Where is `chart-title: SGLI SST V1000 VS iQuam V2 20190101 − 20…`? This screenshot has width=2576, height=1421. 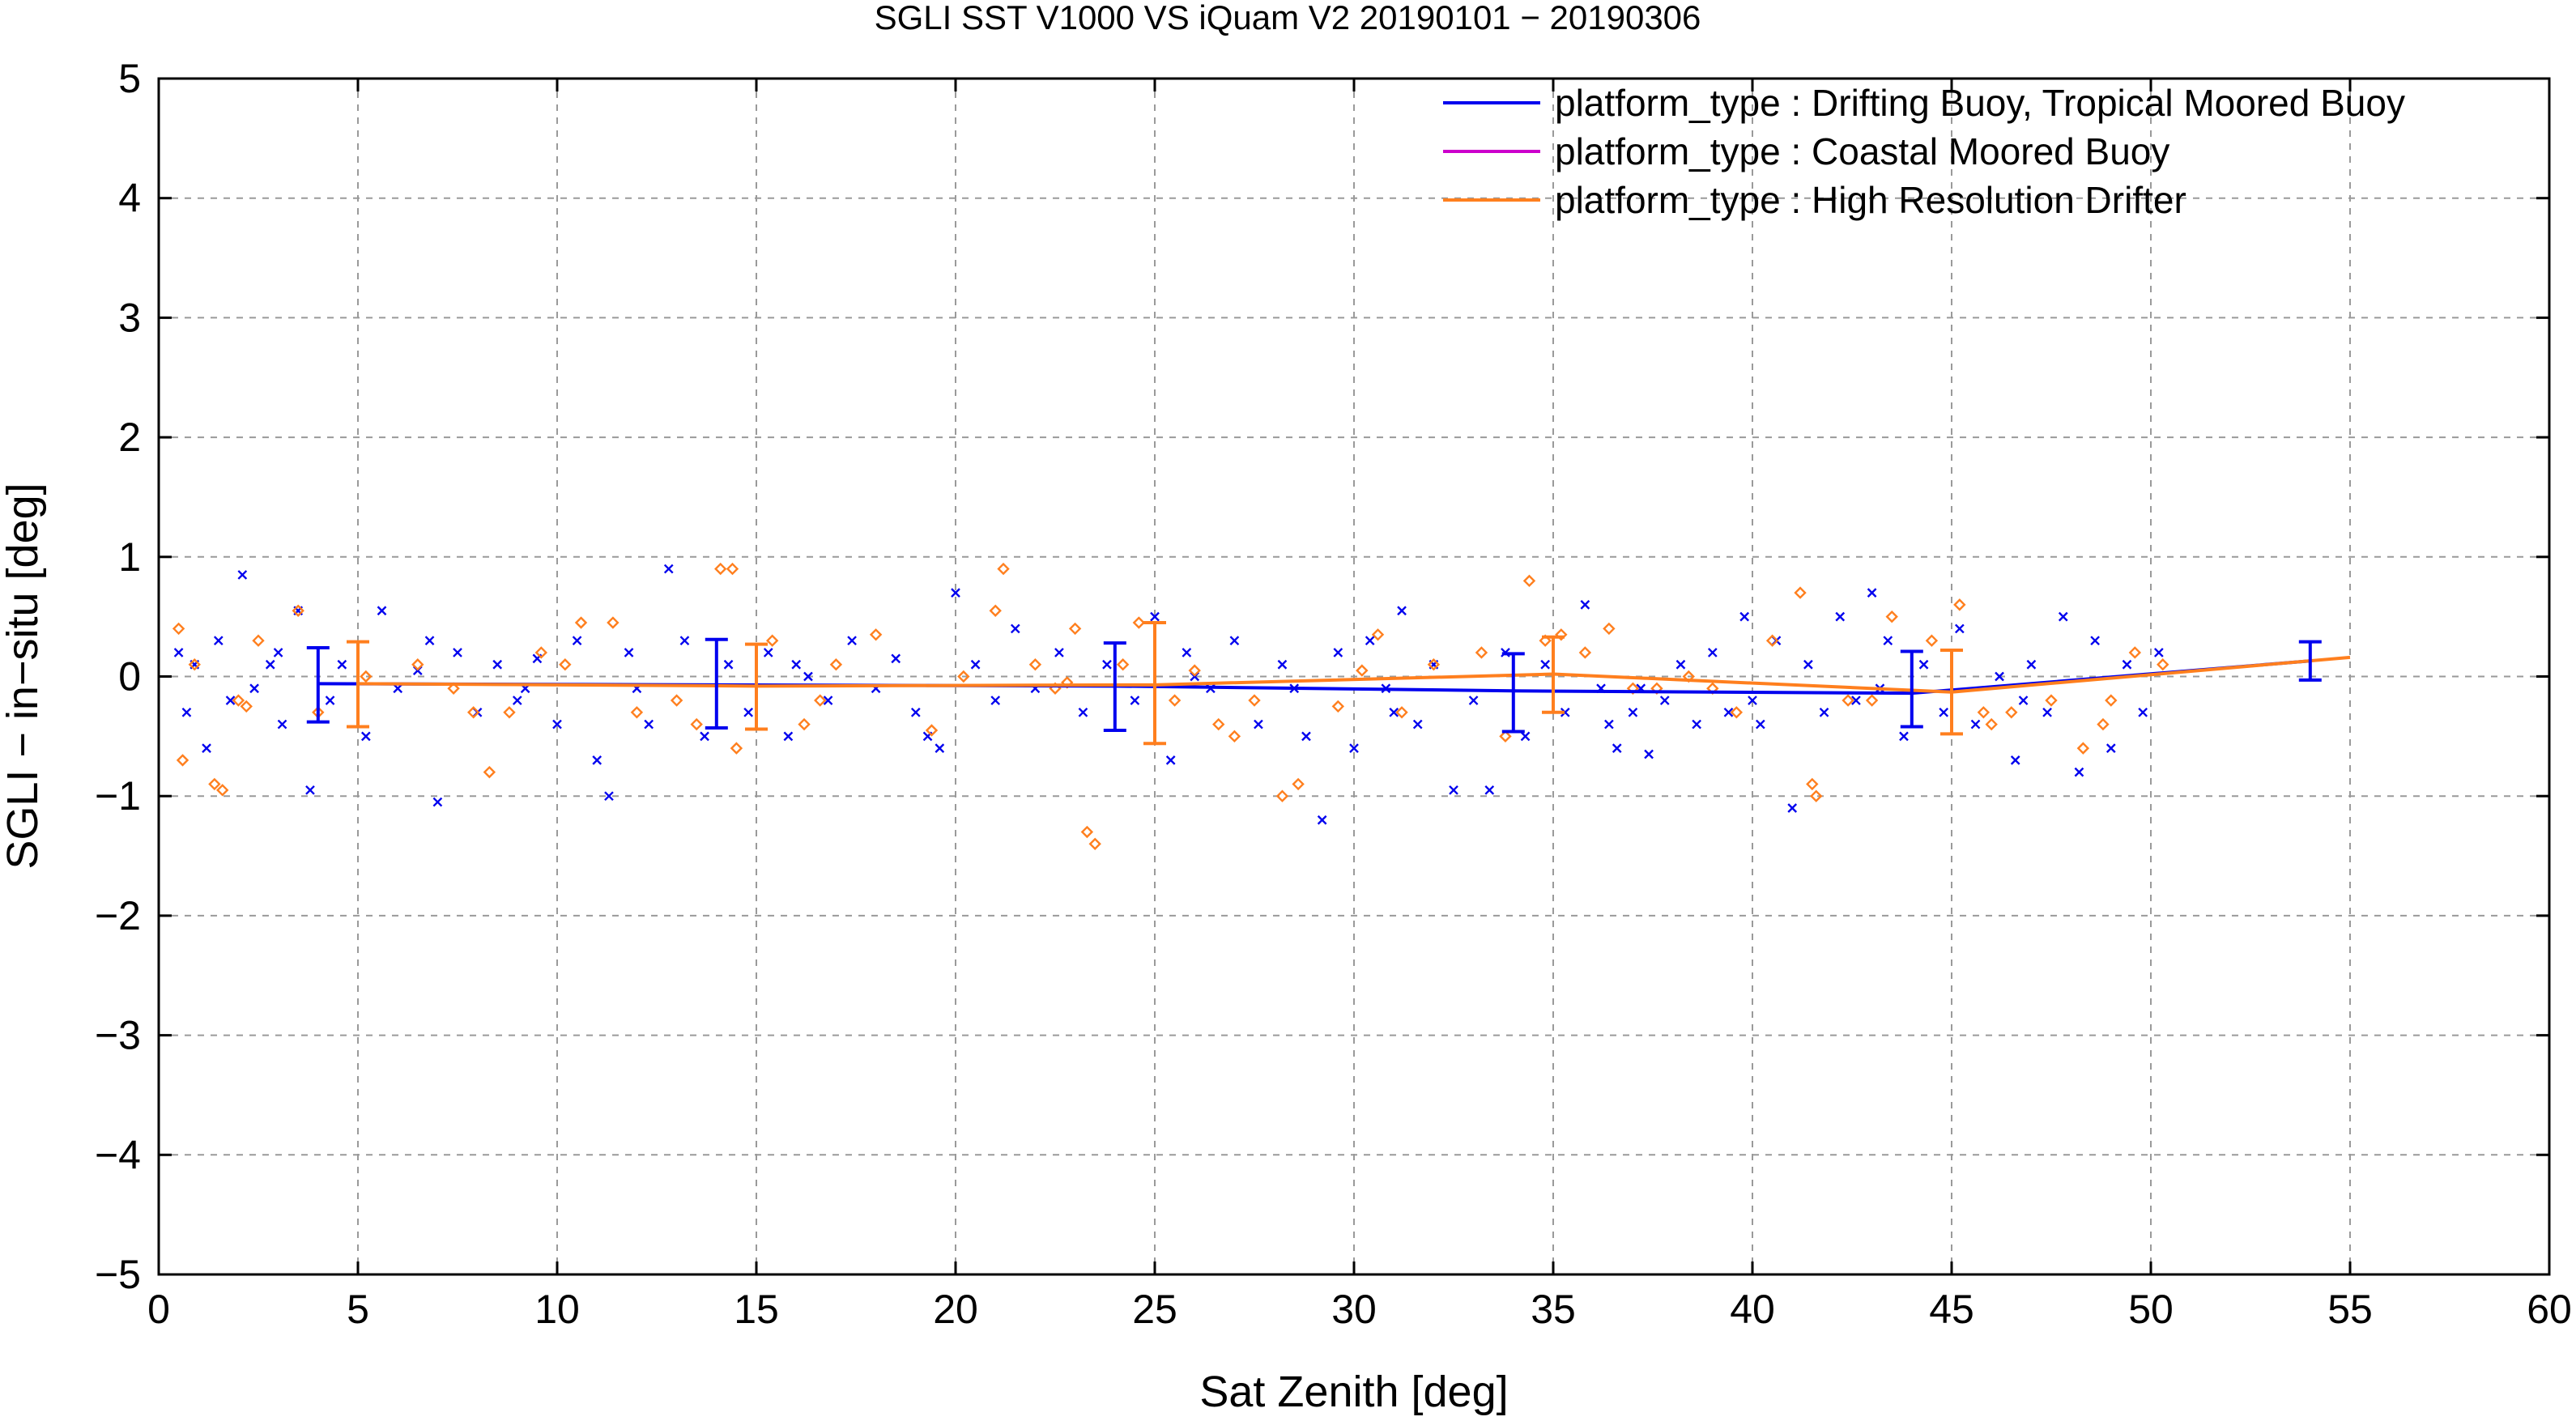
chart-title: SGLI SST V1000 VS iQuam V2 20190101 − 20… is located at coordinates (1288, 18).